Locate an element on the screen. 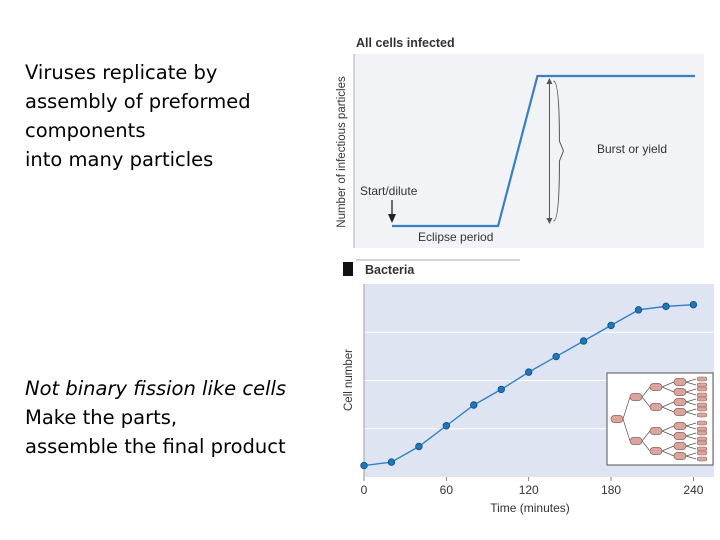 The width and height of the screenshot is (720, 540). chart2-xtick-label-1: 60 is located at coordinates (447, 490).